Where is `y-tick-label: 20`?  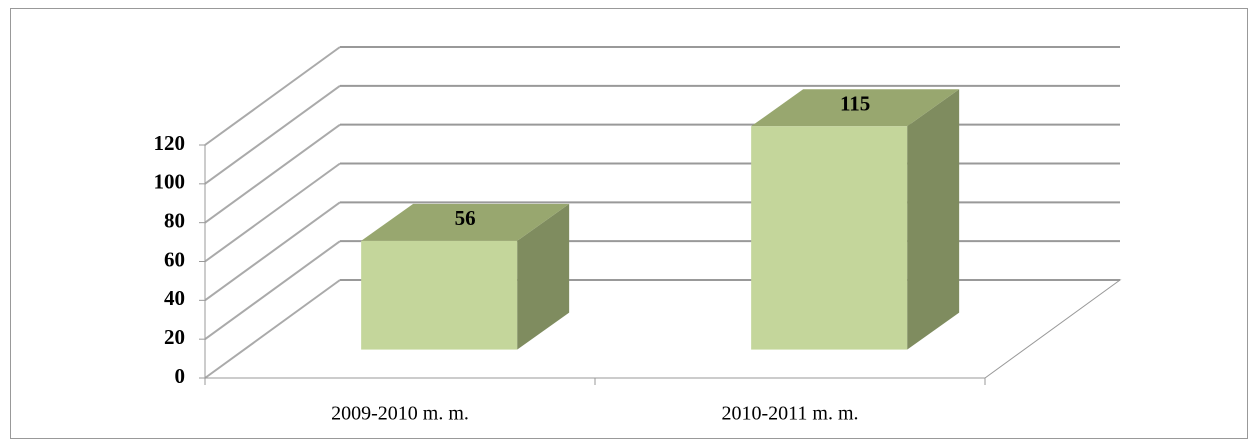 y-tick-label: 20 is located at coordinates (174, 337).